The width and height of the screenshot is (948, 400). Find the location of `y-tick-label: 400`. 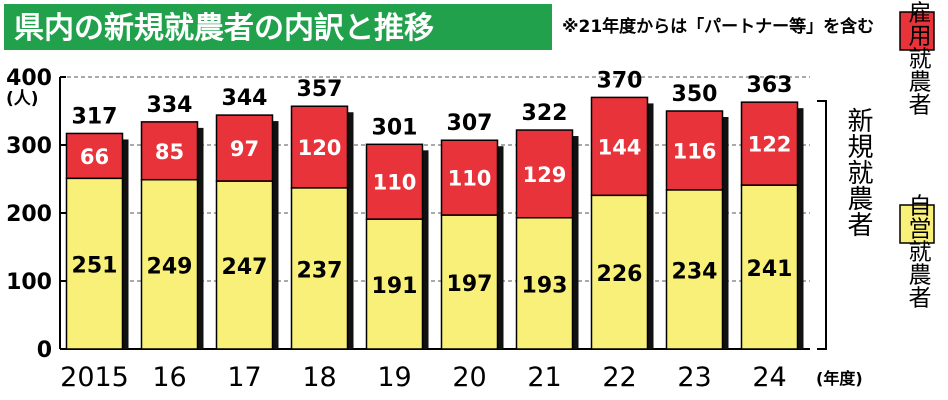

y-tick-label: 400 is located at coordinates (29, 78).